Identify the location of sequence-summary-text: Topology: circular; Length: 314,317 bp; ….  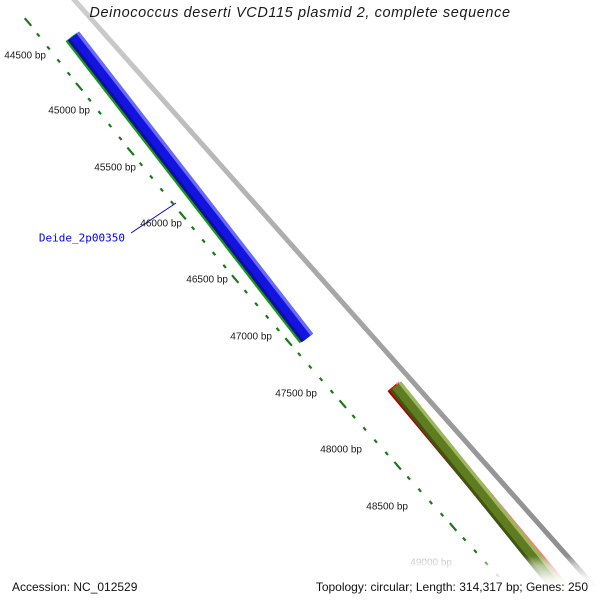
(451, 587).